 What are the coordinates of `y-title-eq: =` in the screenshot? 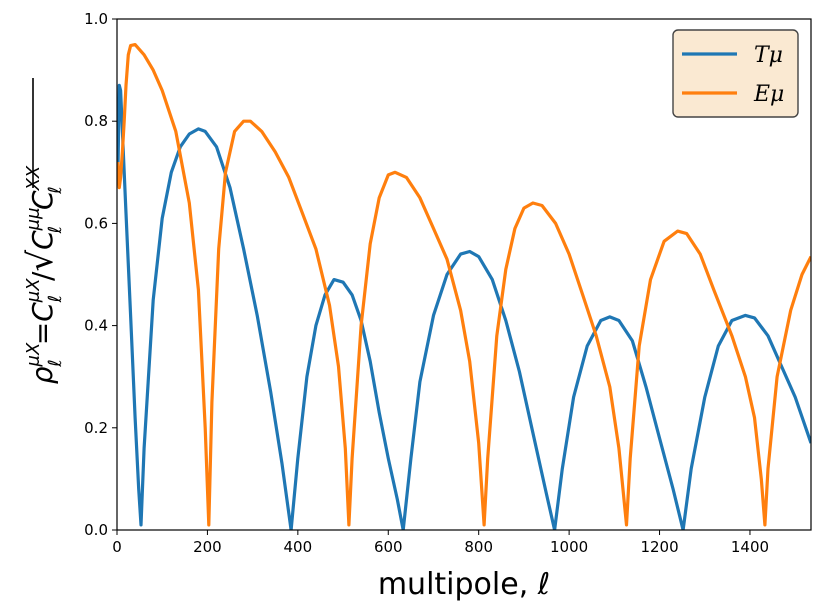 It's located at (42, 333).